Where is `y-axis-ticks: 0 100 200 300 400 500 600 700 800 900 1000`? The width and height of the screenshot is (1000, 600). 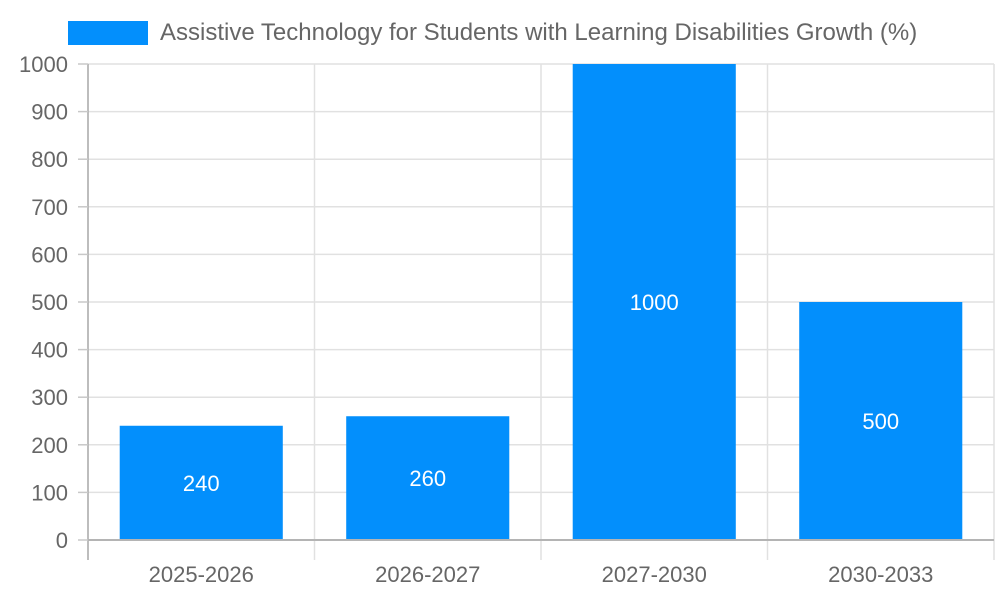
y-axis-ticks: 0 100 200 300 400 500 600 700 800 900 1000 is located at coordinates (53, 302).